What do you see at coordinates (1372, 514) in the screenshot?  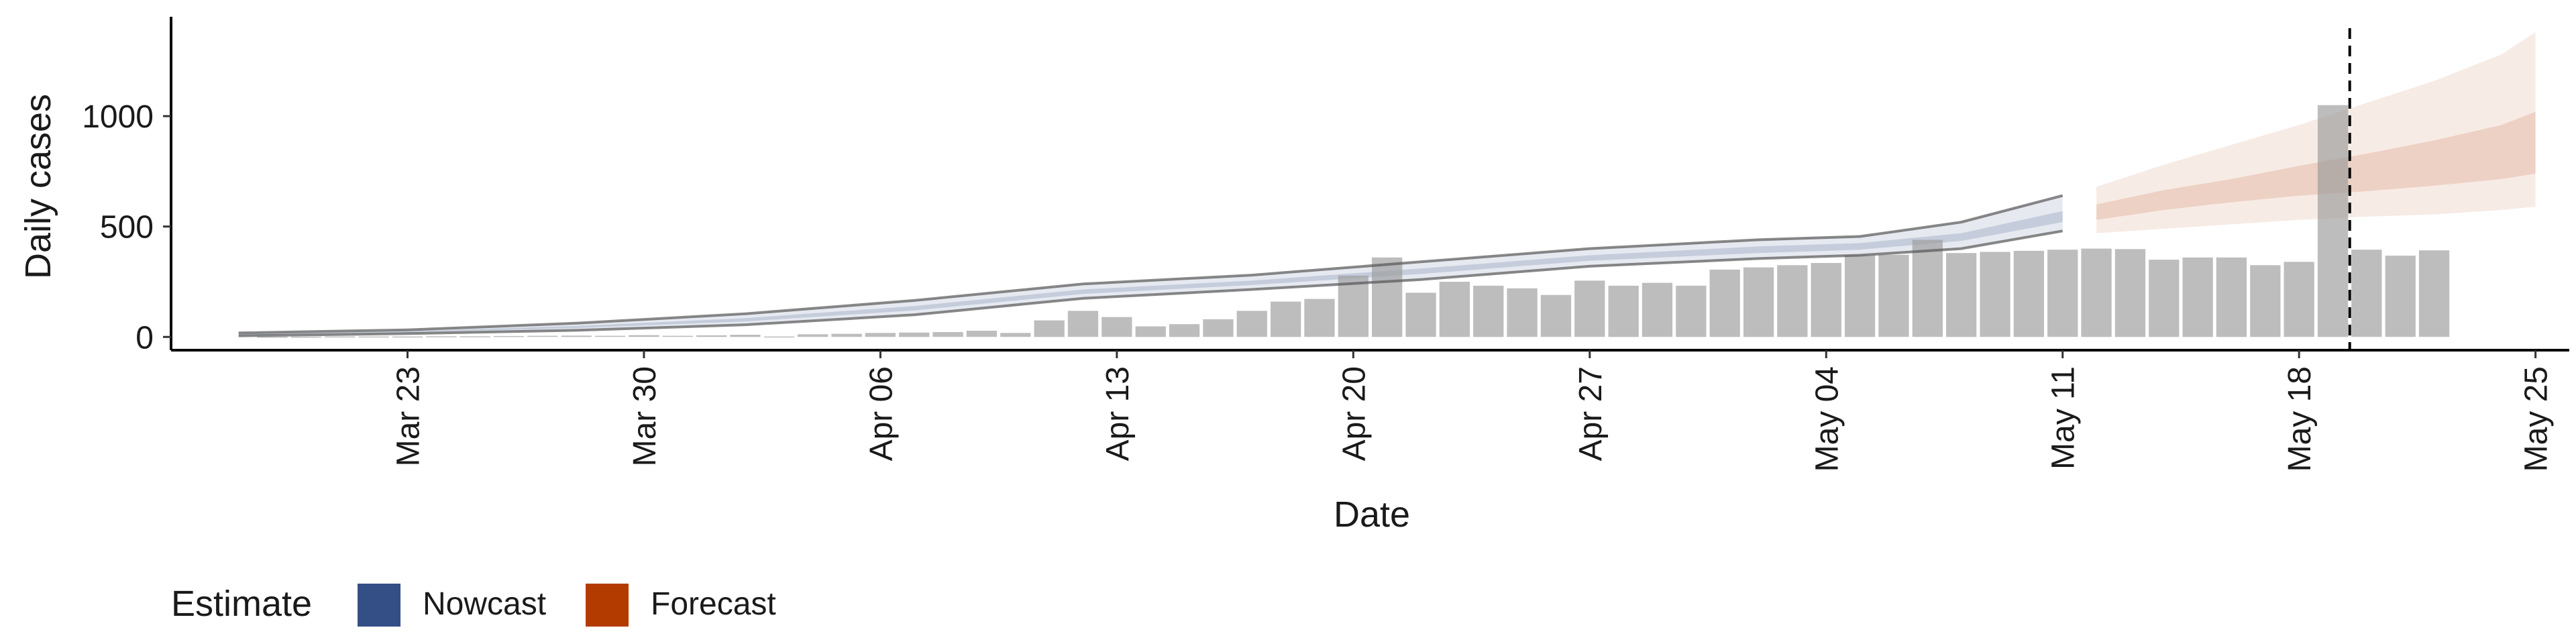 I see `x-axis-title: Date` at bounding box center [1372, 514].